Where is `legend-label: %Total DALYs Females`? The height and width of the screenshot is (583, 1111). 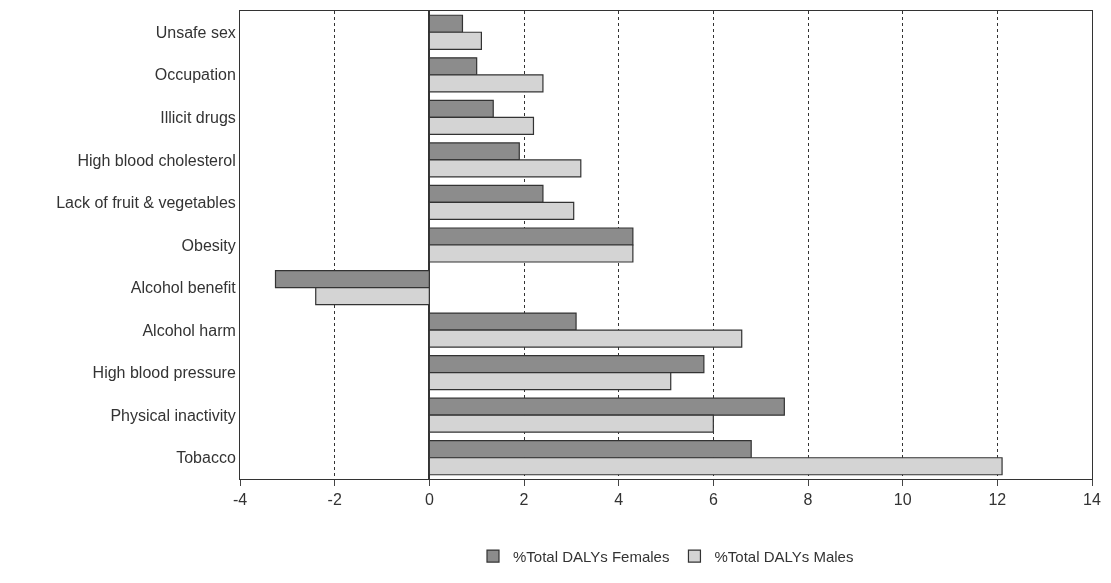 legend-label: %Total DALYs Females is located at coordinates (591, 556).